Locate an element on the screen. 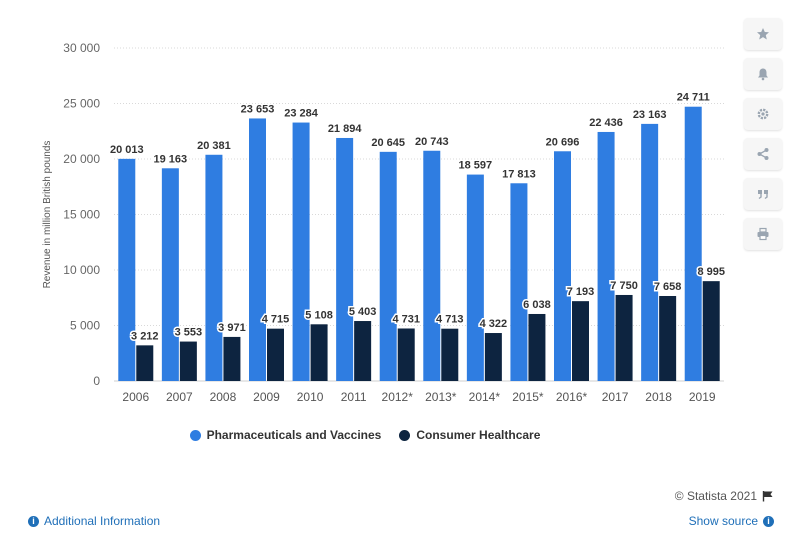 This screenshot has height=557, width=800. x-tick-label: 2008 is located at coordinates (223, 397).